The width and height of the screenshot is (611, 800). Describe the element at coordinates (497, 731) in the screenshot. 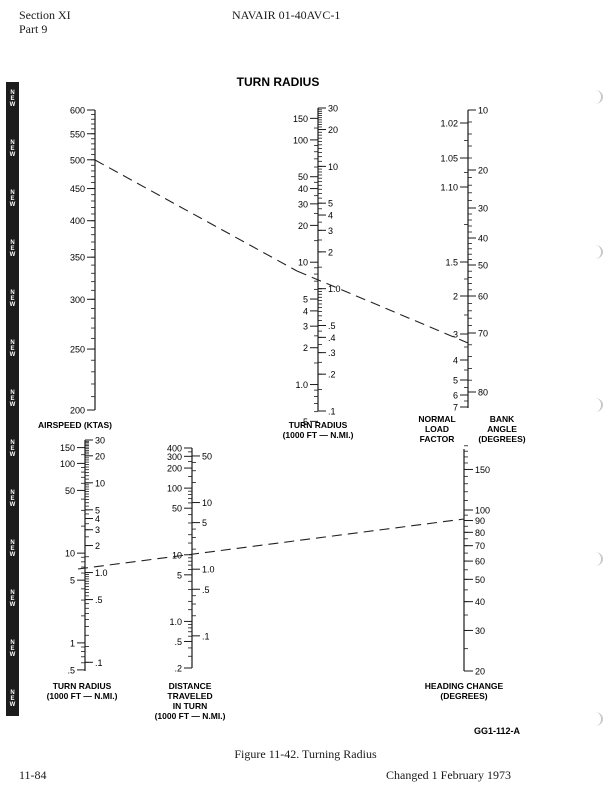

I see `figure-code: GG1-112-A` at that location.